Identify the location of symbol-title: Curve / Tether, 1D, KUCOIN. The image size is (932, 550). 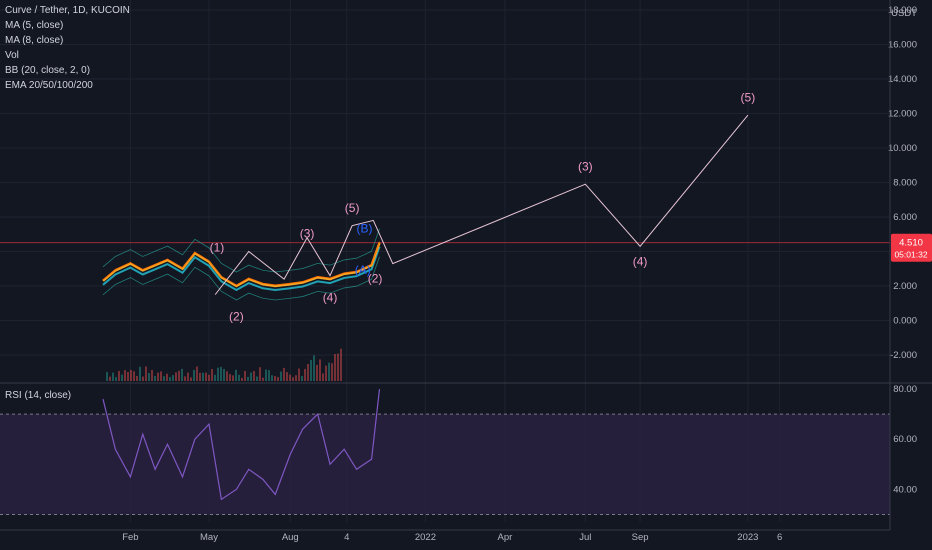
(67, 10).